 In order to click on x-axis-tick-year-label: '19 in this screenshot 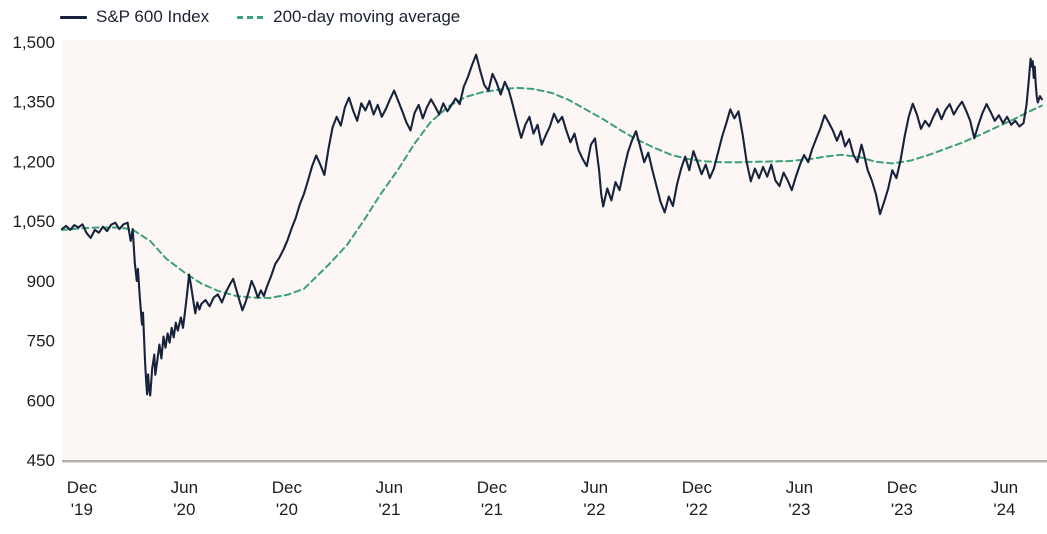, I will do `click(82, 509)`.